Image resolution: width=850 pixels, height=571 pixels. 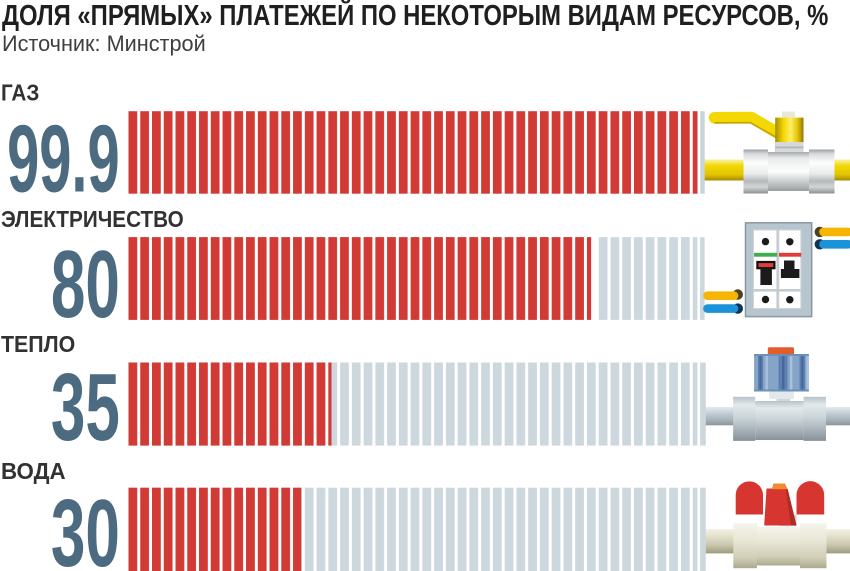 I want to click on svg-text: ТЕПЛО, so click(x=38, y=344).